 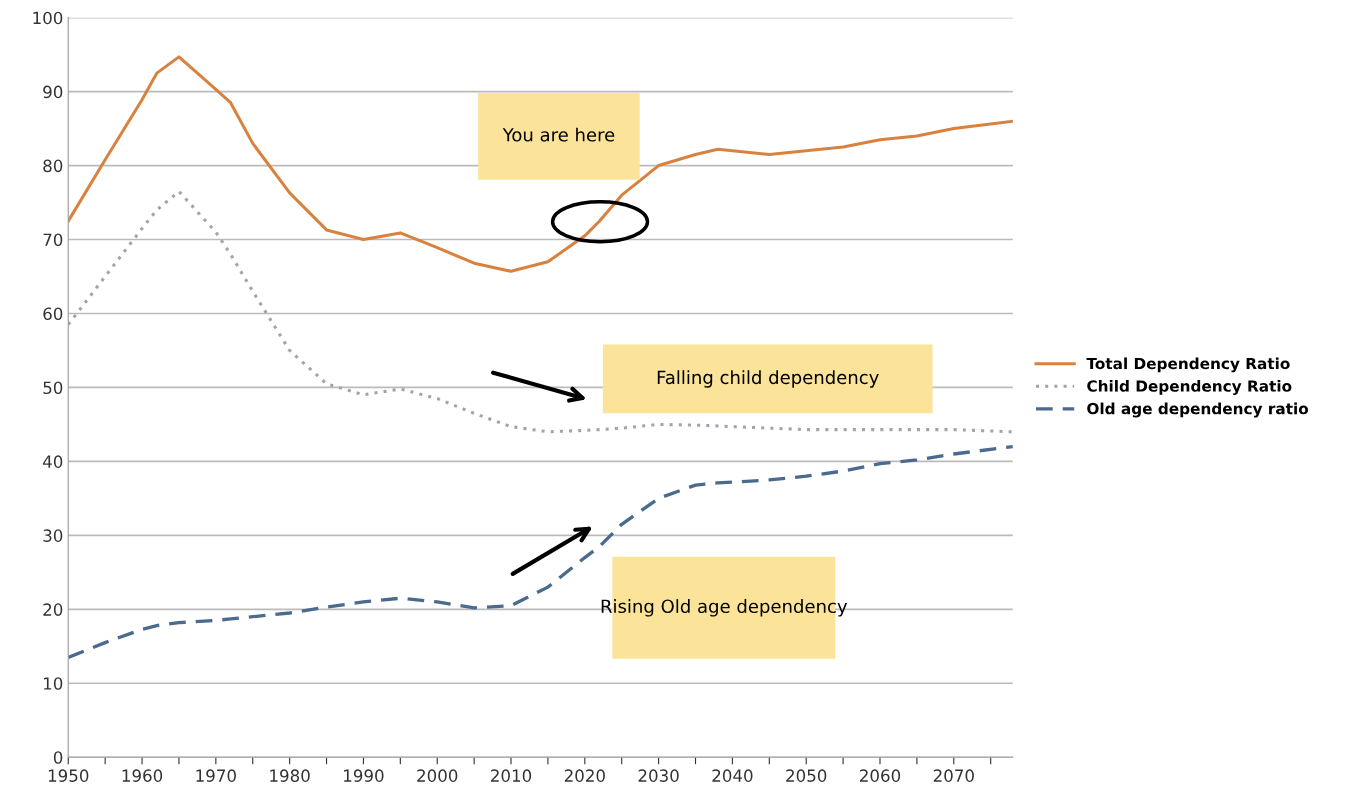 I want to click on x-tick-label: 2030, so click(x=658, y=775).